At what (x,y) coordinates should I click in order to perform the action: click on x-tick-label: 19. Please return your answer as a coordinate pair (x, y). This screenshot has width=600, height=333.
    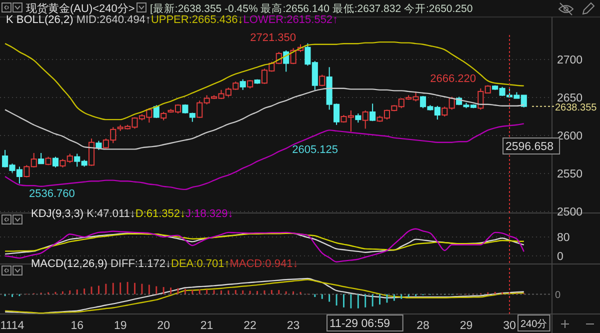
    Looking at the image, I should click on (120, 326).